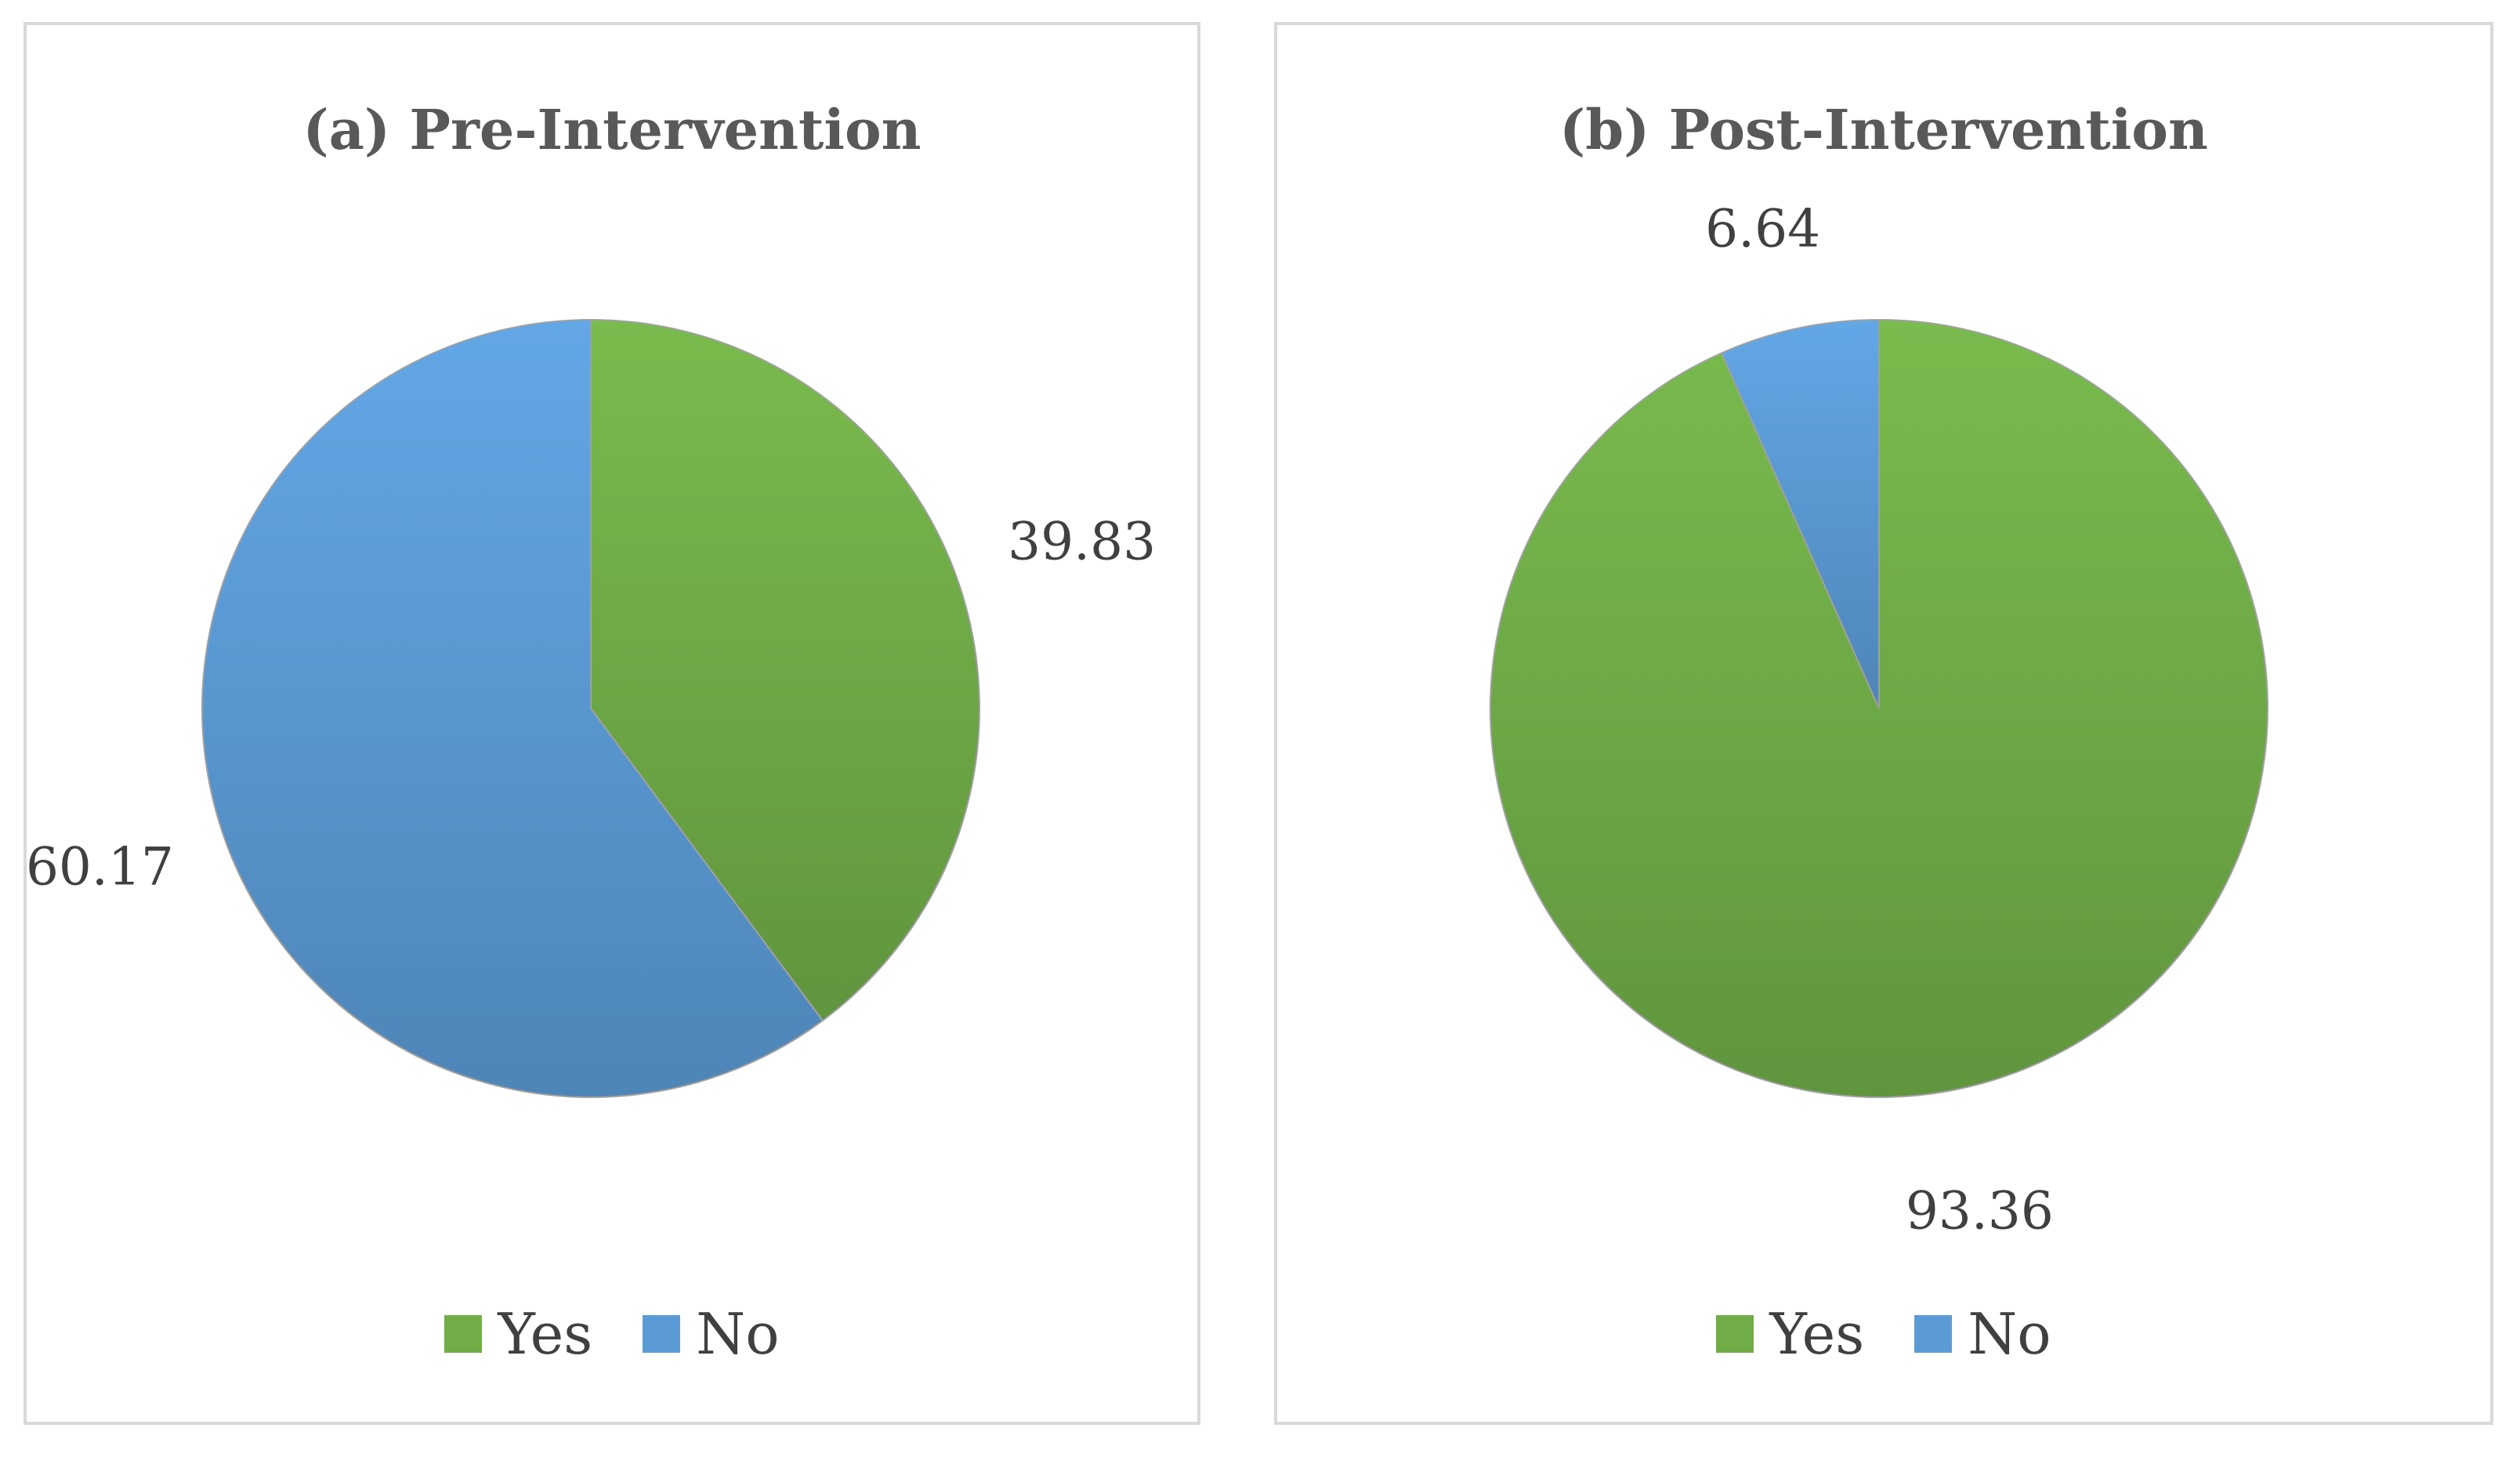 Image resolution: width=2520 pixels, height=1457 pixels. Describe the element at coordinates (1082, 542) in the screenshot. I see `data-label-yes: 39.83` at that location.